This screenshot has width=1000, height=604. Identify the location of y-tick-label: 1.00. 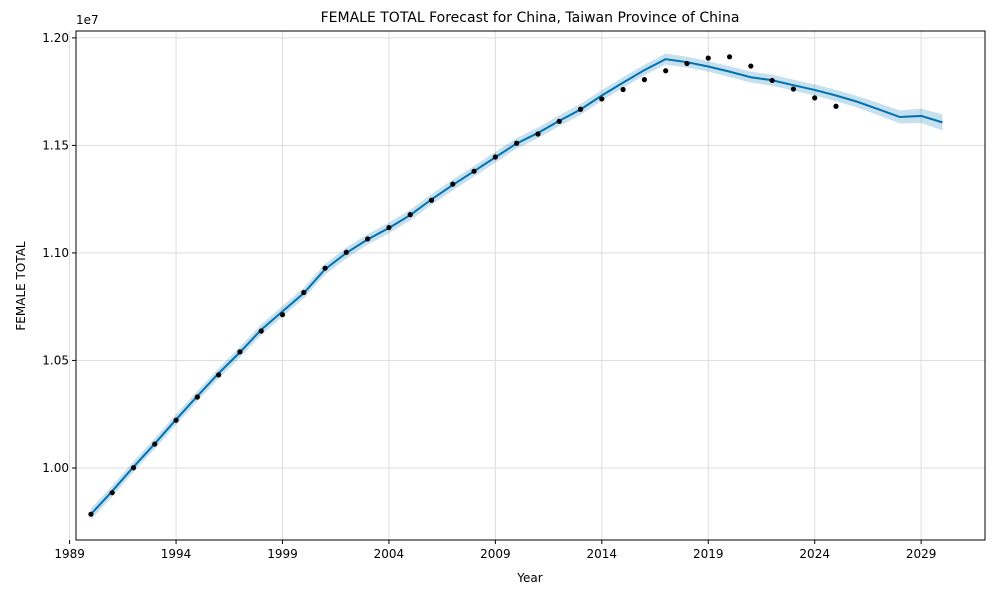
(55, 468).